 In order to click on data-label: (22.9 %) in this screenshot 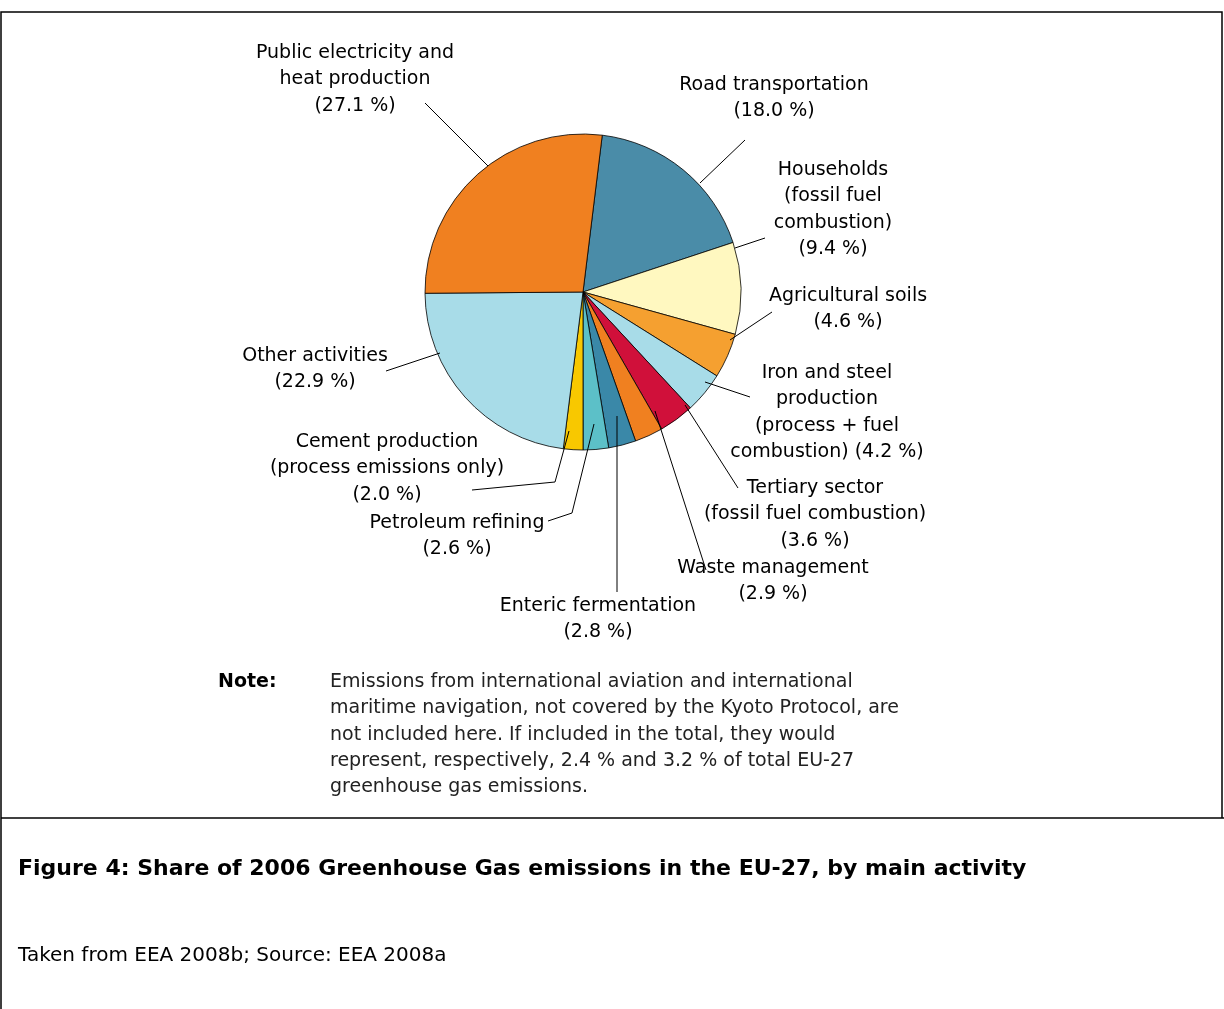, I will do `click(315, 380)`.